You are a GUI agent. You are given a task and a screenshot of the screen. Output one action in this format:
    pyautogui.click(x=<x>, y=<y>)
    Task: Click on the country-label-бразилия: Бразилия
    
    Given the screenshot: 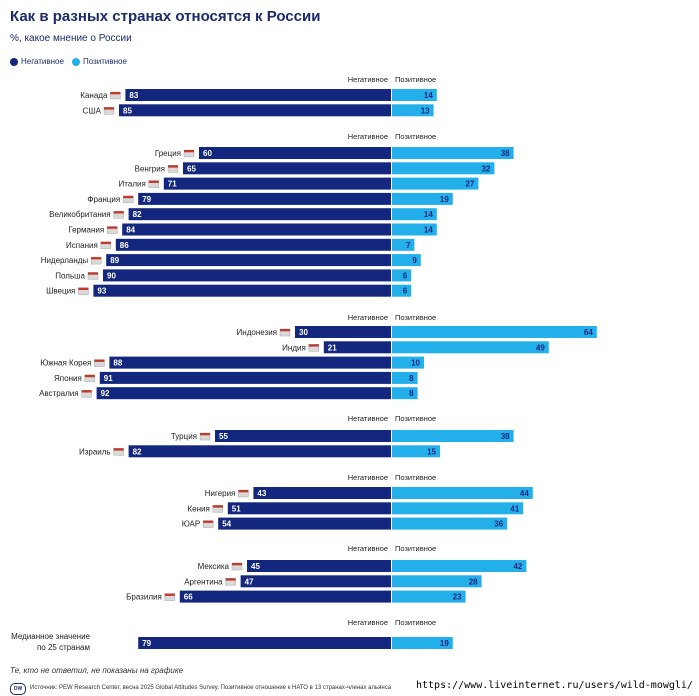 What is the action you would take?
    pyautogui.click(x=144, y=597)
    